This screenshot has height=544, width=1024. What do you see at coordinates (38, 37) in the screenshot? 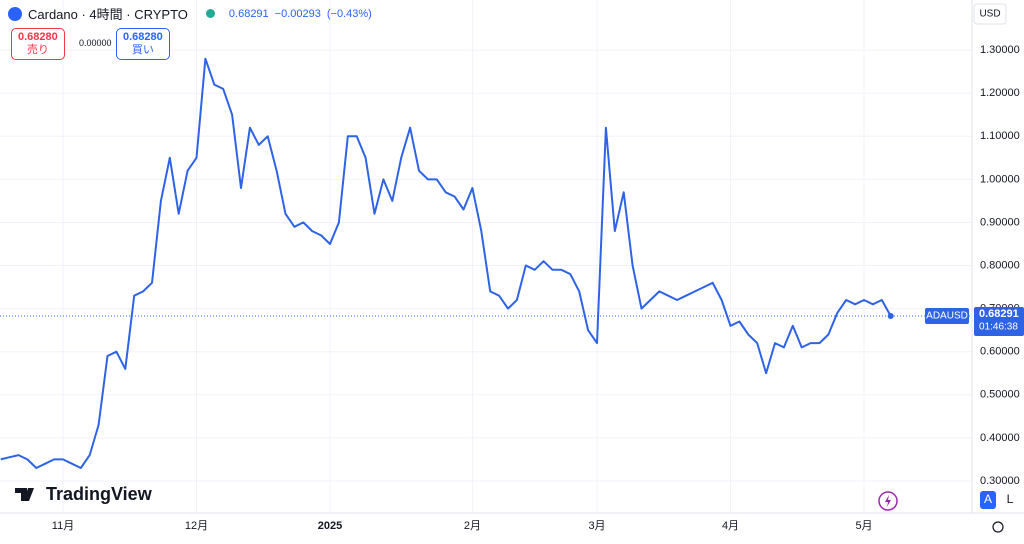
I see `sell-price: 0.68280` at bounding box center [38, 37].